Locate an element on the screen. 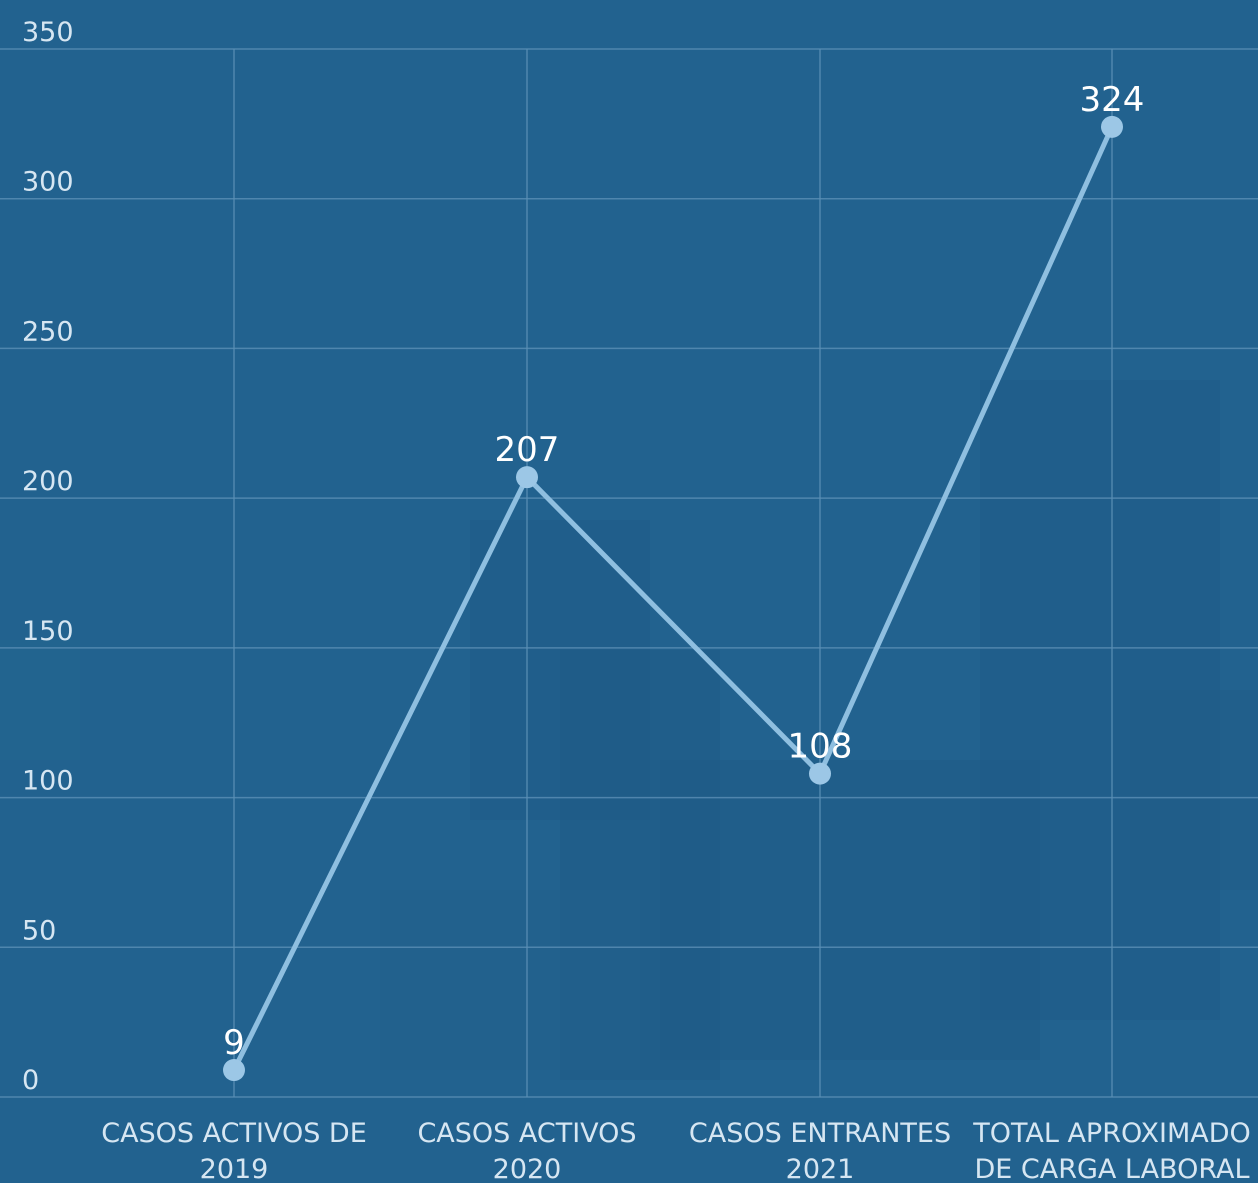  x-category-label: CASOS ACTIVOS 2020 is located at coordinates (526, 1150).